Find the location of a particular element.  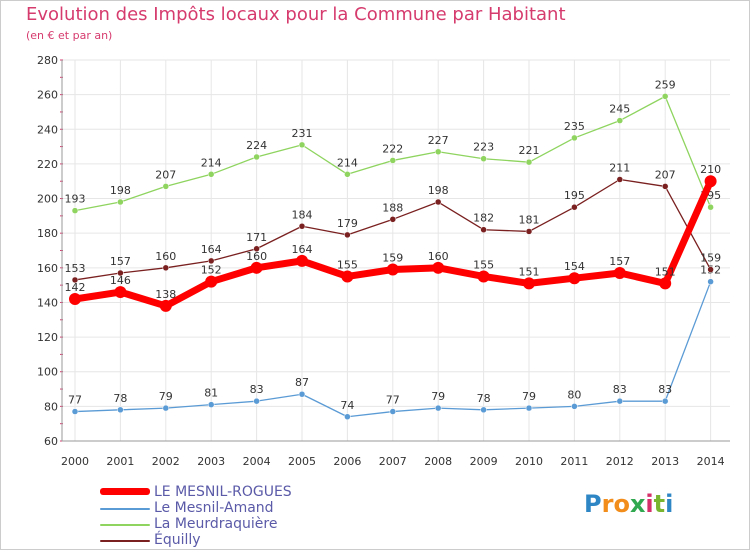

legend-swatch-la-meurdraquiere is located at coordinates (125, 525).